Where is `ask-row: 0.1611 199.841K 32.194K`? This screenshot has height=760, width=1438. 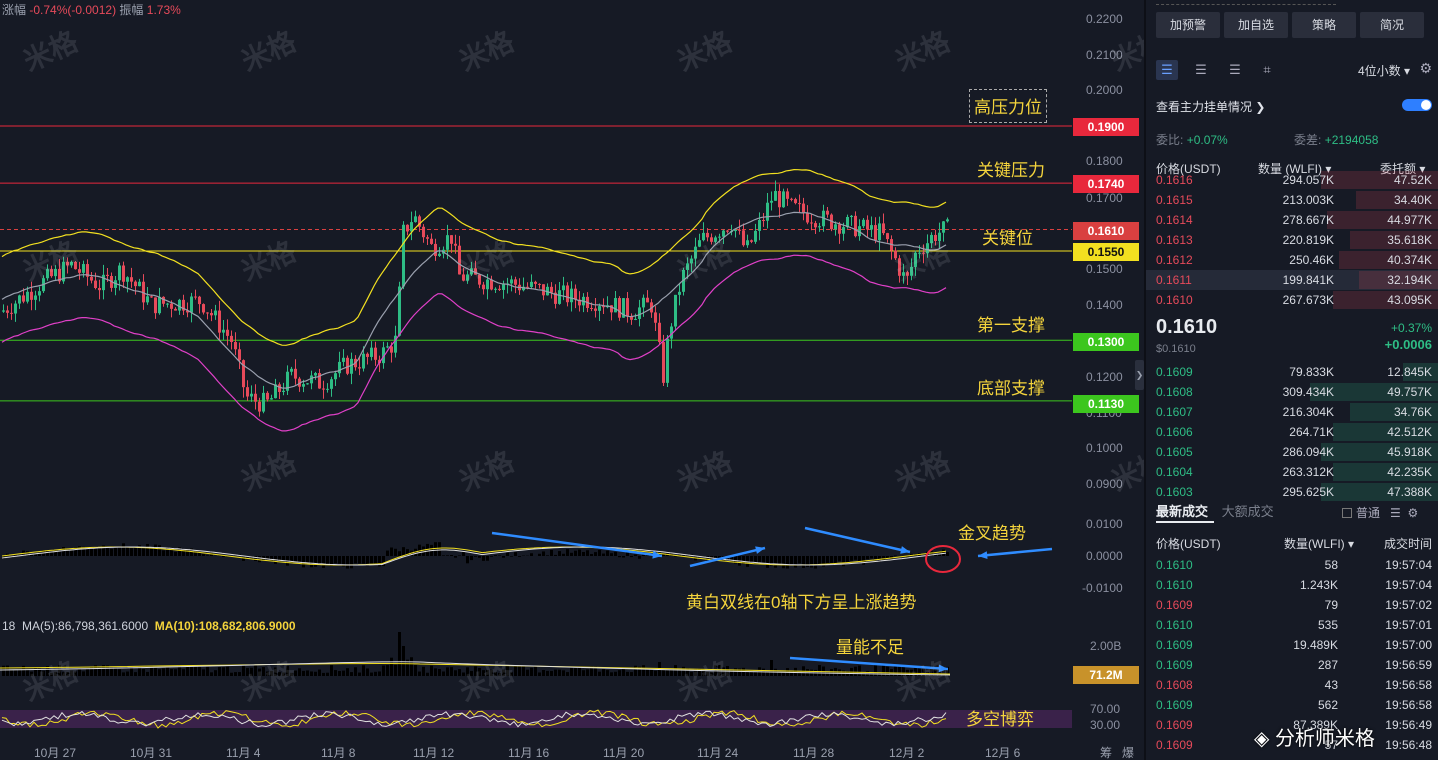 ask-row: 0.1611 199.841K 32.194K is located at coordinates (1292, 280).